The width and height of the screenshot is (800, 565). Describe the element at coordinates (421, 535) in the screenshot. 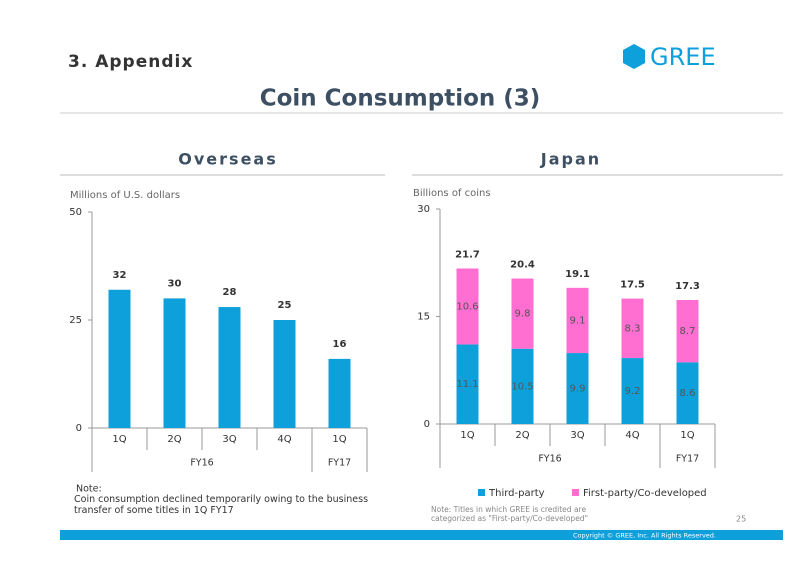

I see `footer-bar` at that location.